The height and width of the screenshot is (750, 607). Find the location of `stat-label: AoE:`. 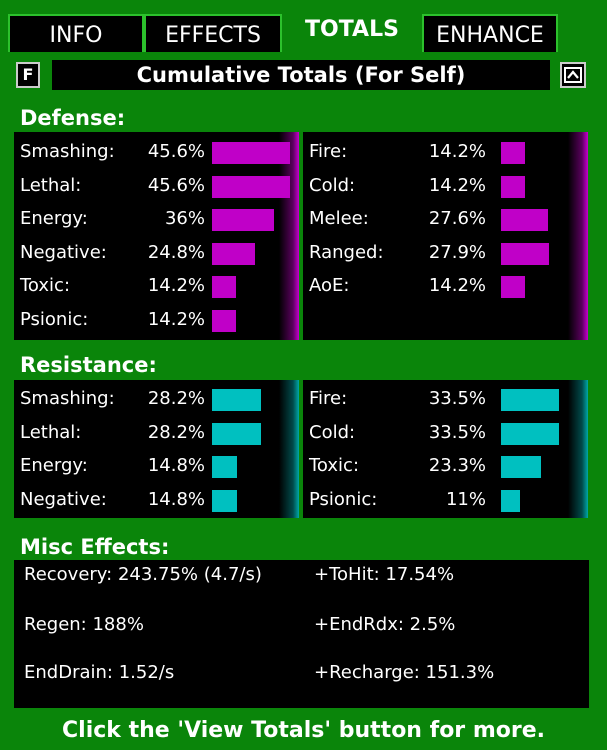

stat-label: AoE: is located at coordinates (329, 285).